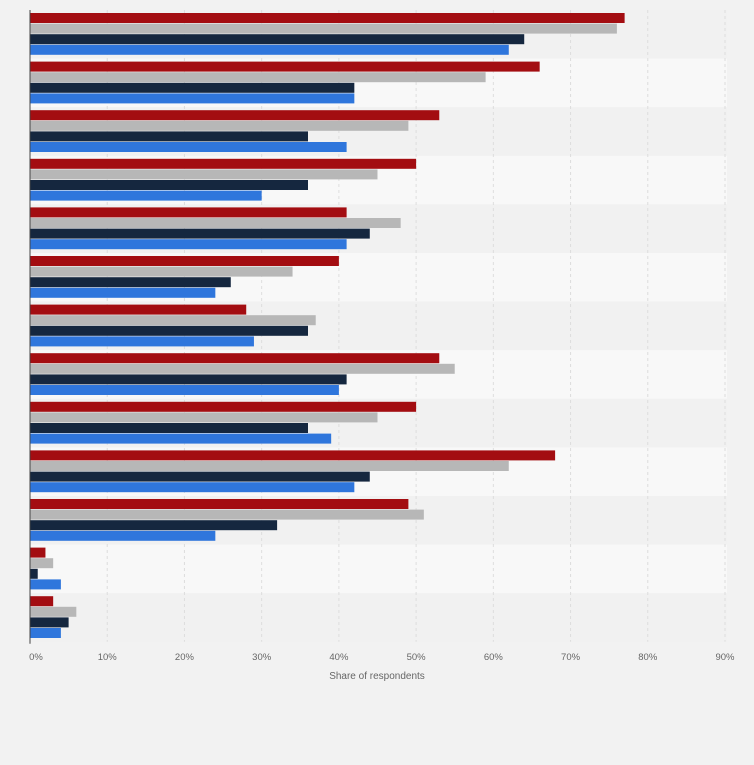 Image resolution: width=754 pixels, height=765 pixels. I want to click on x-tick-label: 50%, so click(417, 657).